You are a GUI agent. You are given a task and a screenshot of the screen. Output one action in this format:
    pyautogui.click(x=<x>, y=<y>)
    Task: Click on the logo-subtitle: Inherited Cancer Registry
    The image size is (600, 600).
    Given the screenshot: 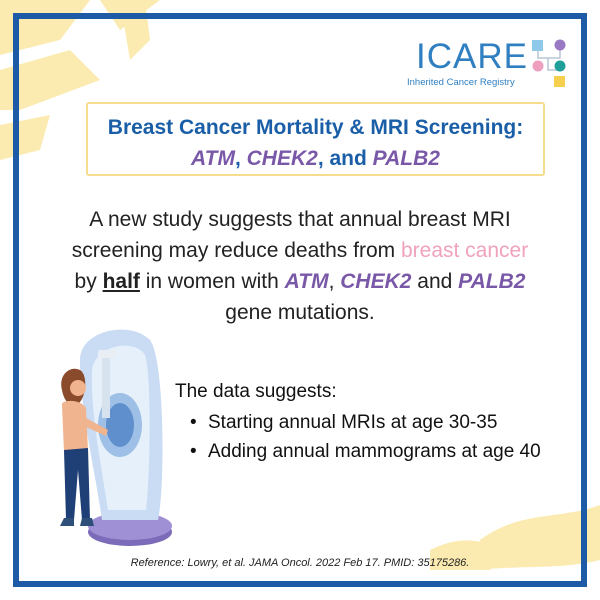 What is the action you would take?
    pyautogui.click(x=461, y=82)
    